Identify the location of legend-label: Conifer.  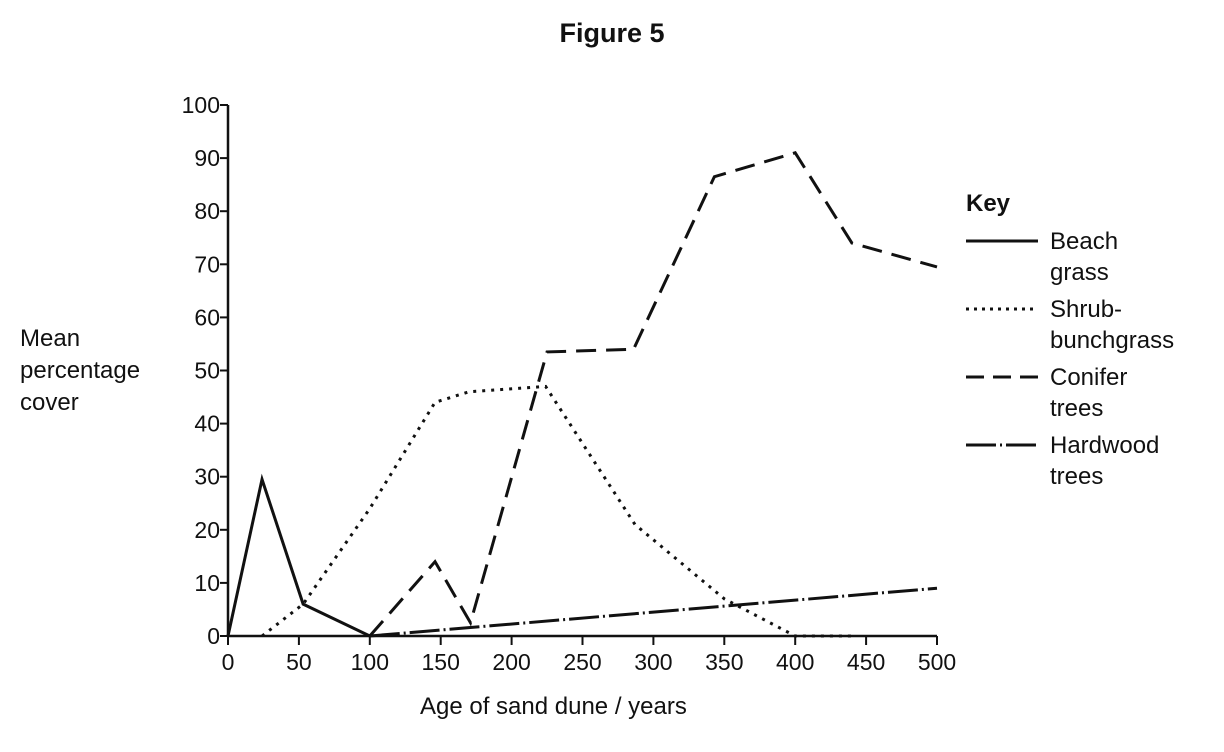
(1089, 377).